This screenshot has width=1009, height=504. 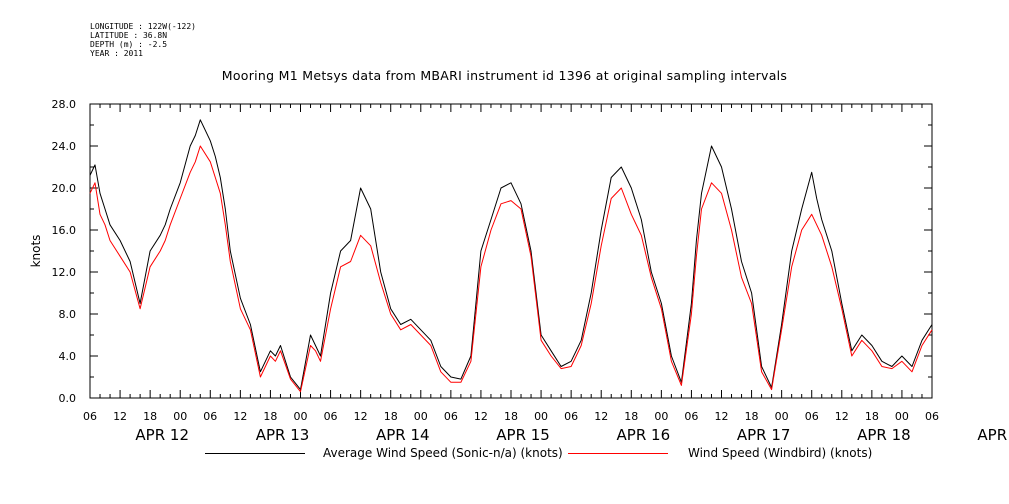 What do you see at coordinates (64, 230) in the screenshot?
I see `y-tick-label: 16.0` at bounding box center [64, 230].